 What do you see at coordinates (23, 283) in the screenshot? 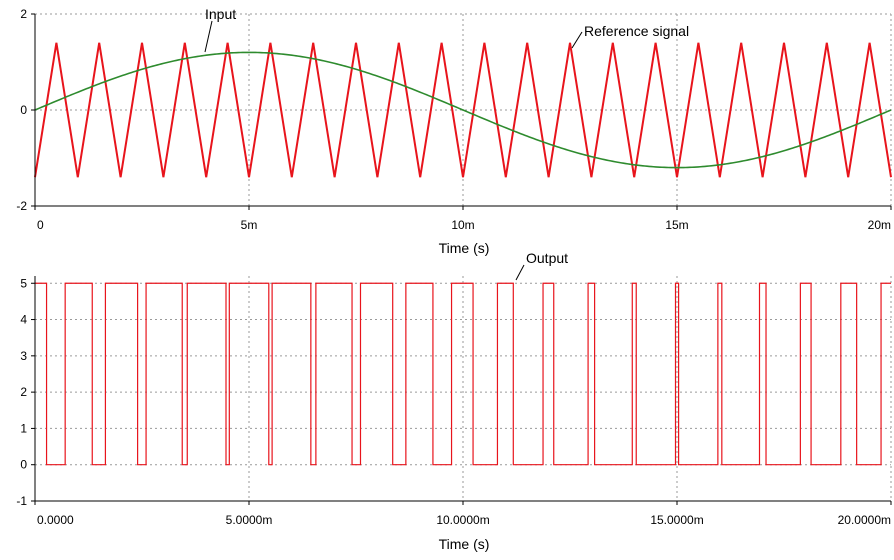
I see `bottom-y-tick-label: 5` at bounding box center [23, 283].